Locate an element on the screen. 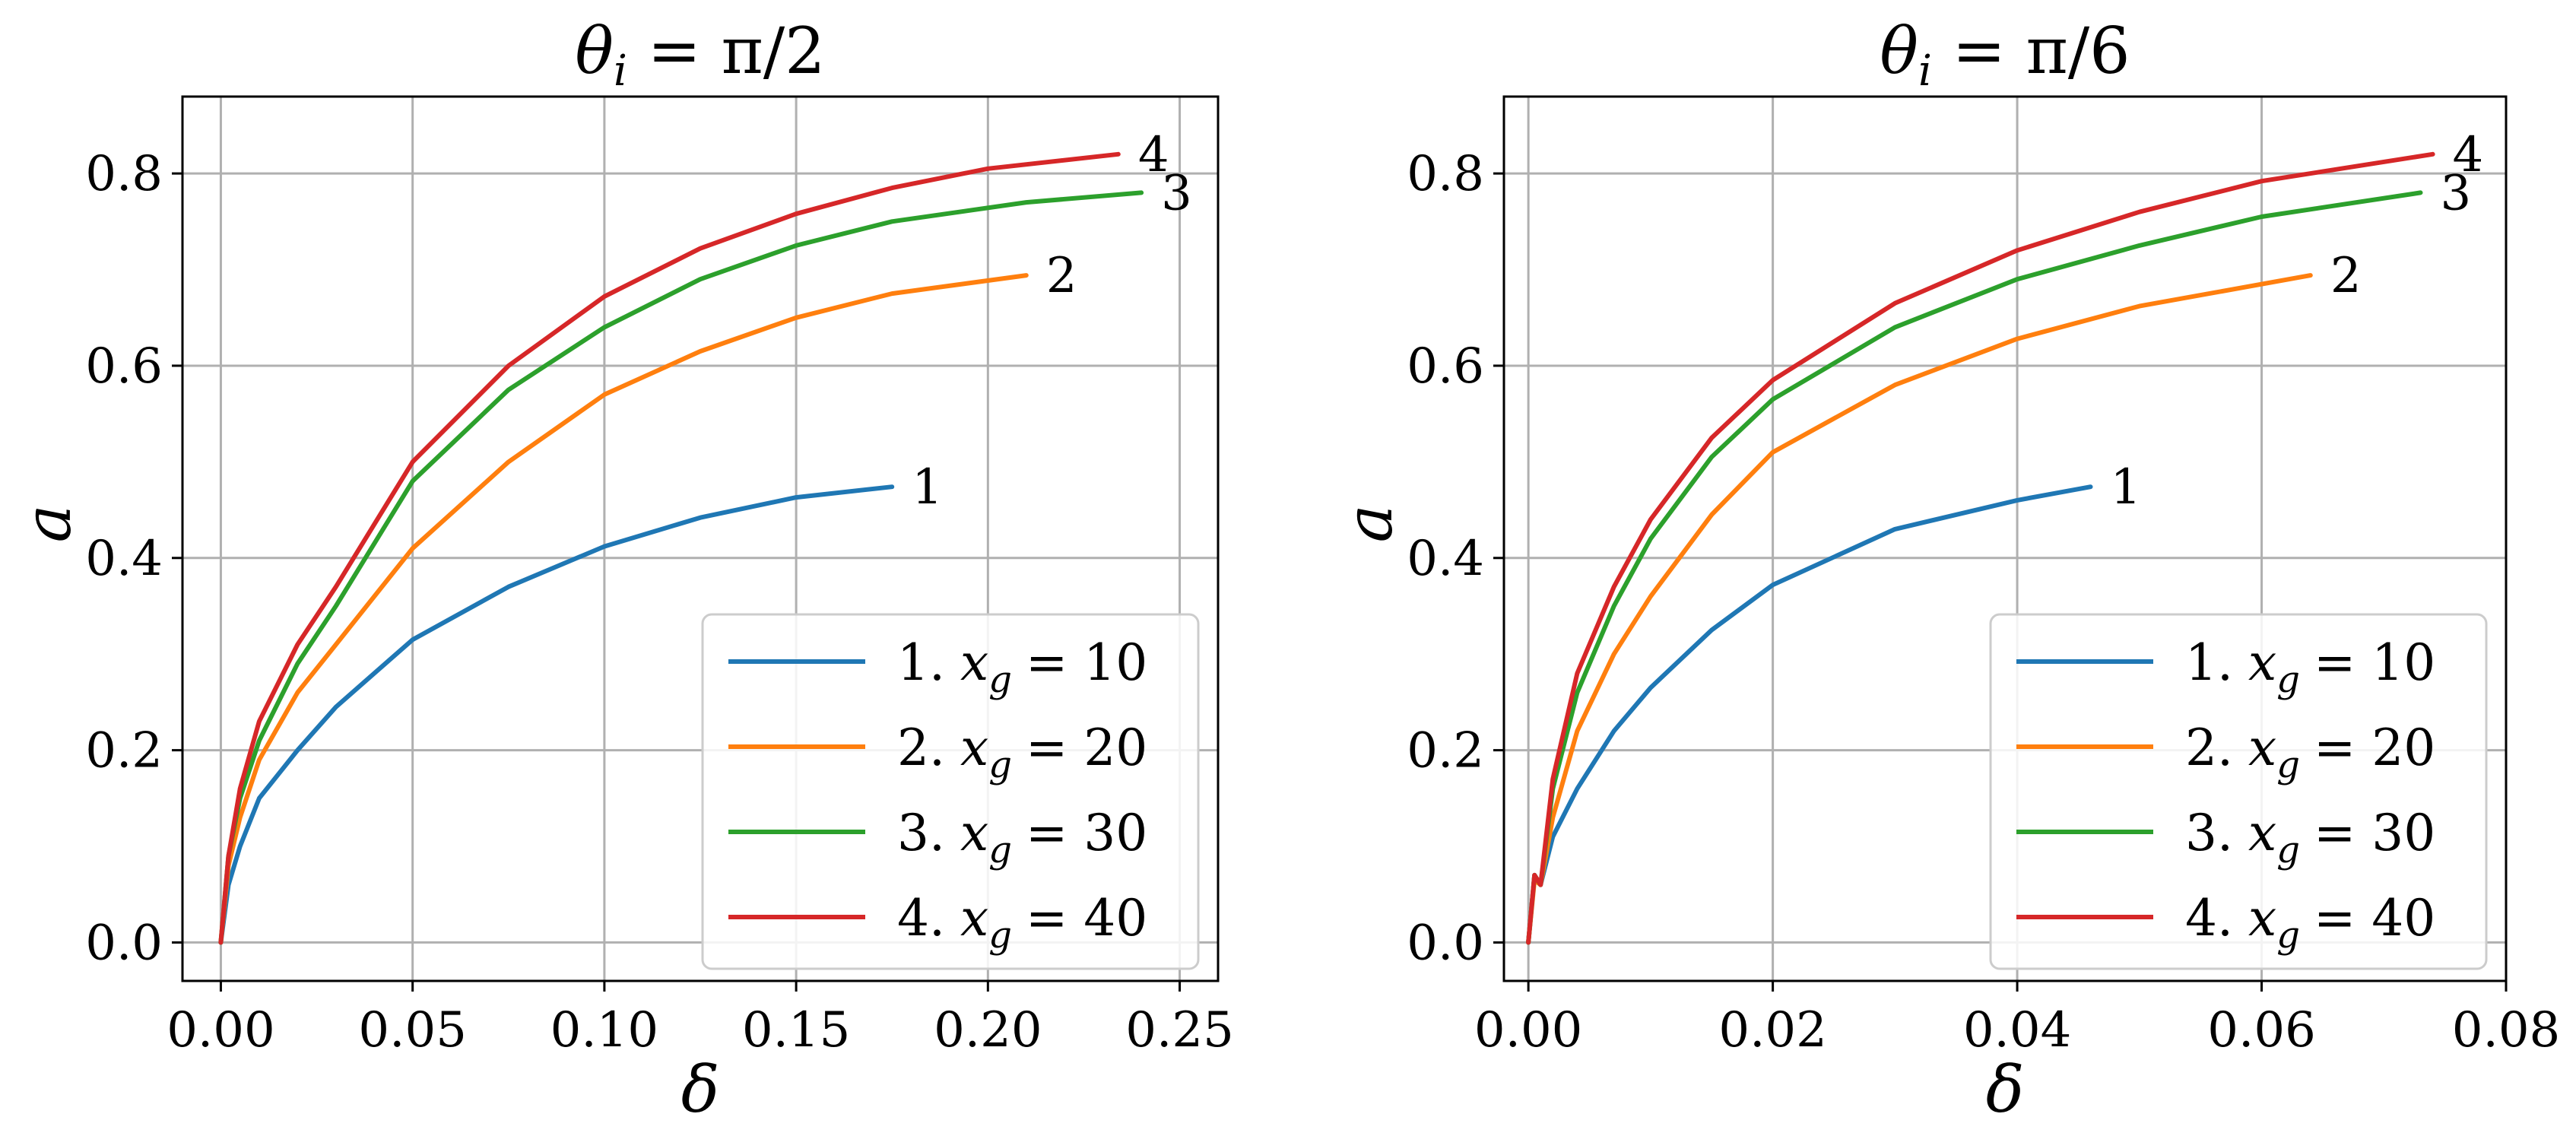  x-tick-label: 0.08 is located at coordinates (2506, 1030).